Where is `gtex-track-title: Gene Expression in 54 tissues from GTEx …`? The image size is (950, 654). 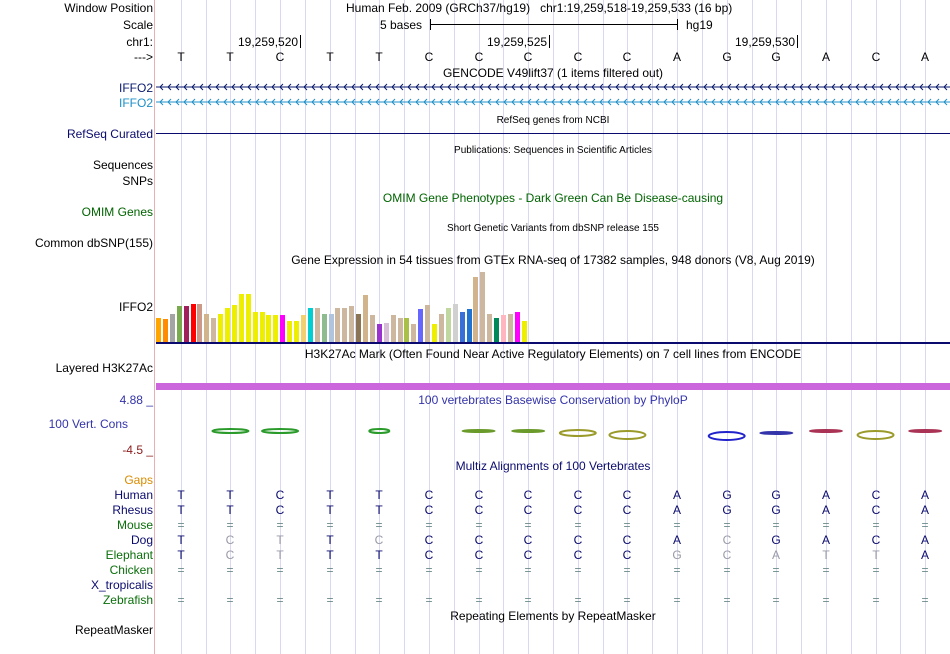
gtex-track-title: Gene Expression in 54 tissues from GTEx … is located at coordinates (553, 260).